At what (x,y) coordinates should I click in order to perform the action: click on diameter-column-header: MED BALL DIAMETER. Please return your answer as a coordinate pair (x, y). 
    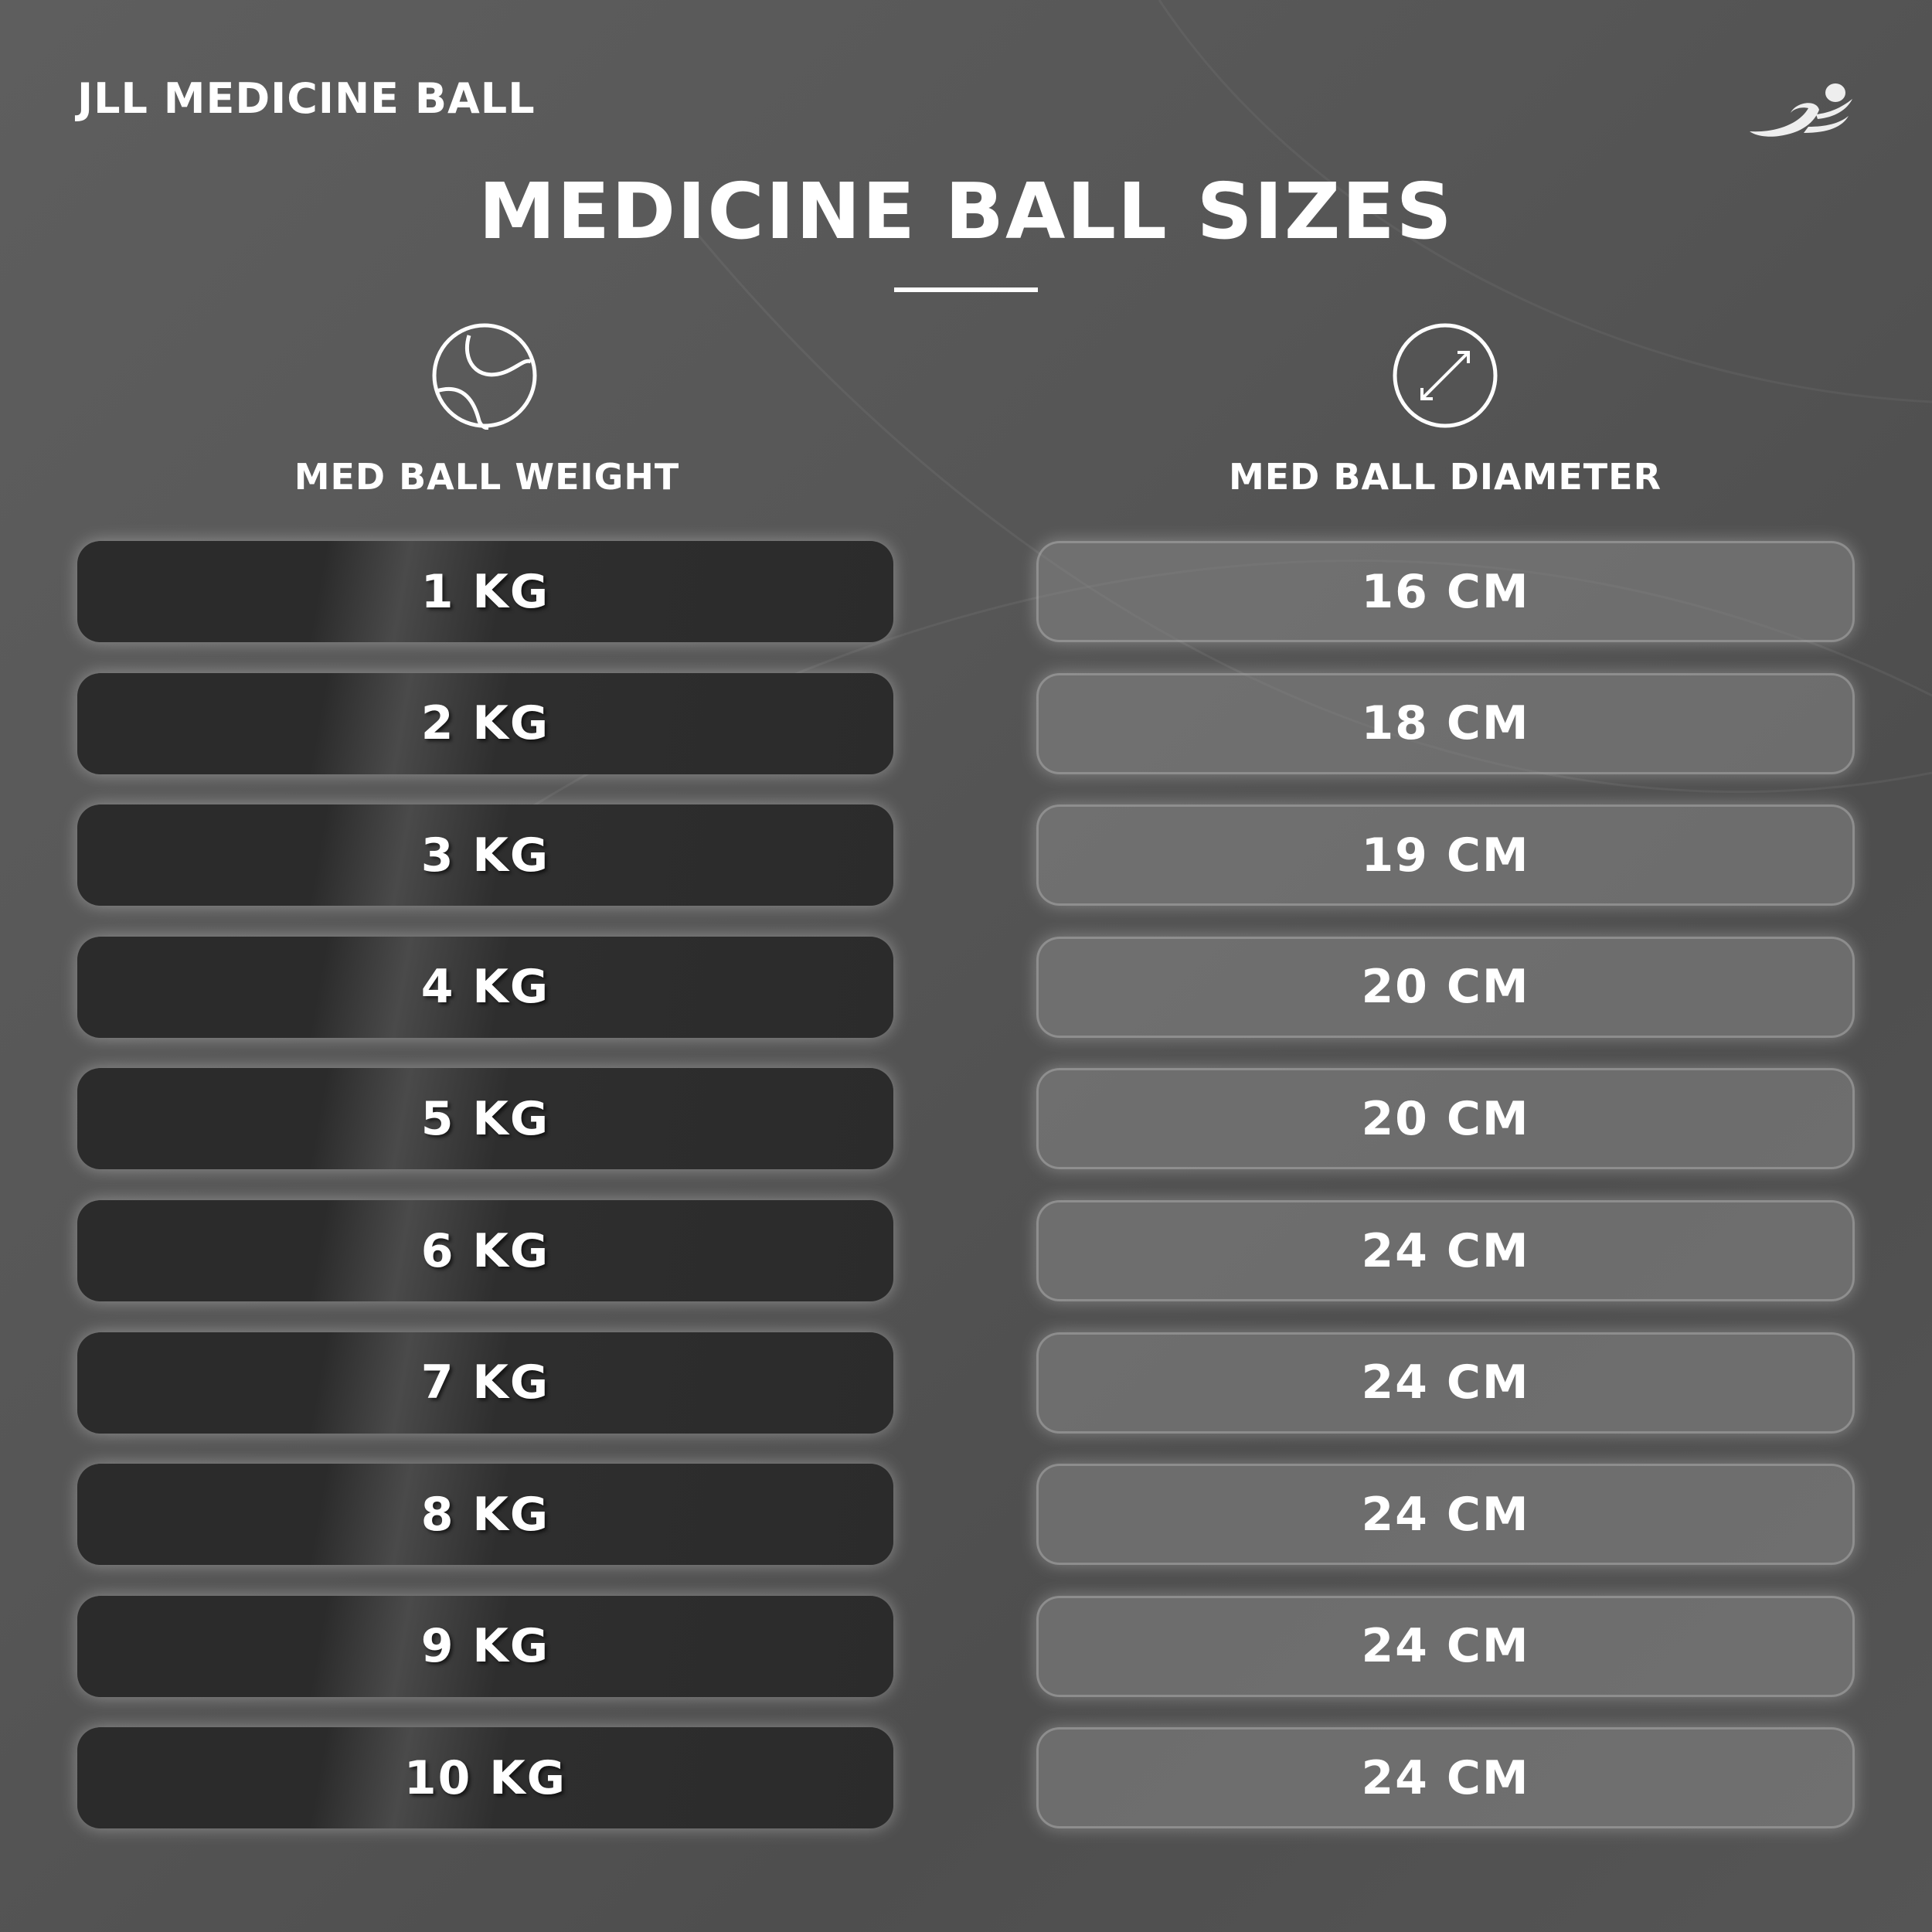
    Looking at the image, I should click on (1445, 477).